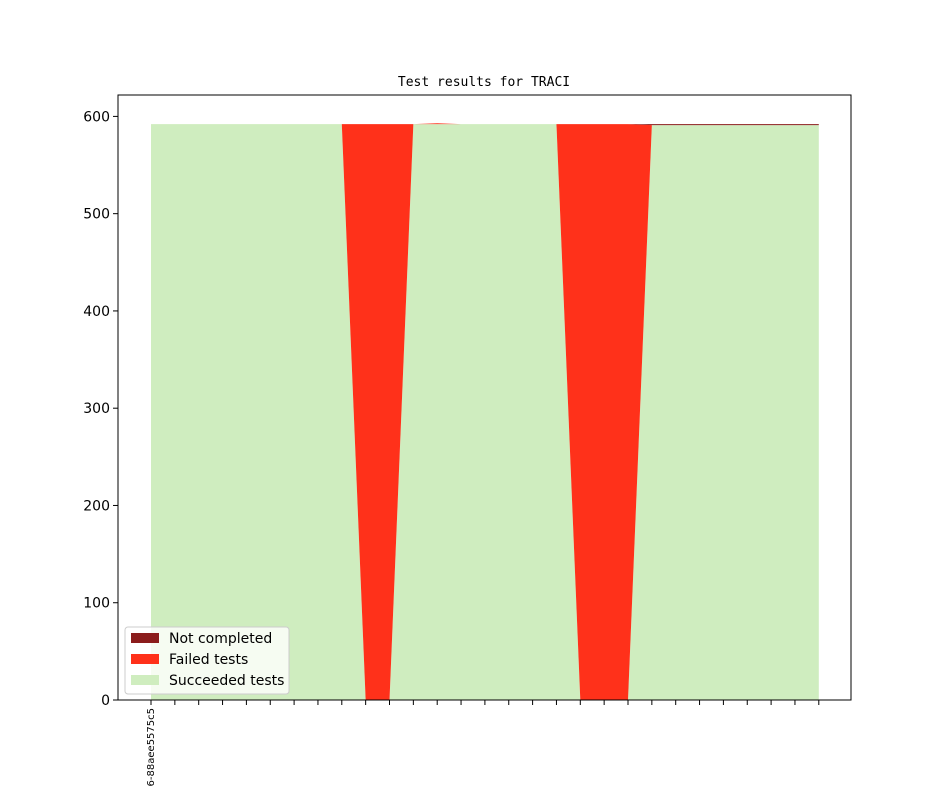 The image size is (944, 787). What do you see at coordinates (226, 681) in the screenshot?
I see `legend-label: Succeeded tests` at bounding box center [226, 681].